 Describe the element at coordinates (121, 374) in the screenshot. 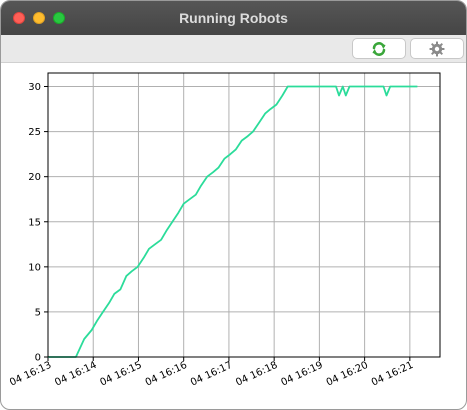

I see `x-tick-label: 04 16:15` at that location.